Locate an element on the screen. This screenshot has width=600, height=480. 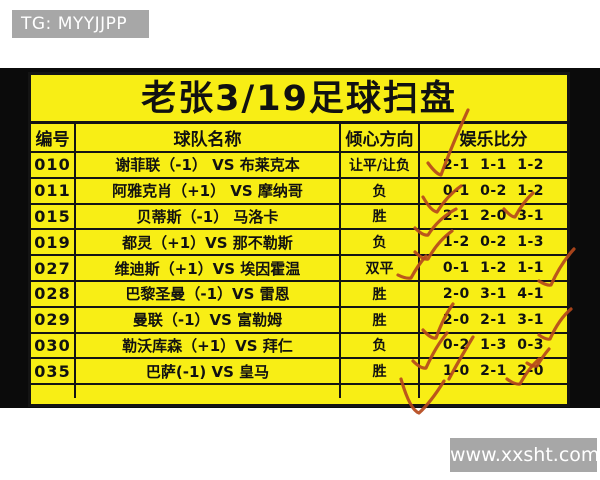
cell-id: 028 is located at coordinates (53, 293).